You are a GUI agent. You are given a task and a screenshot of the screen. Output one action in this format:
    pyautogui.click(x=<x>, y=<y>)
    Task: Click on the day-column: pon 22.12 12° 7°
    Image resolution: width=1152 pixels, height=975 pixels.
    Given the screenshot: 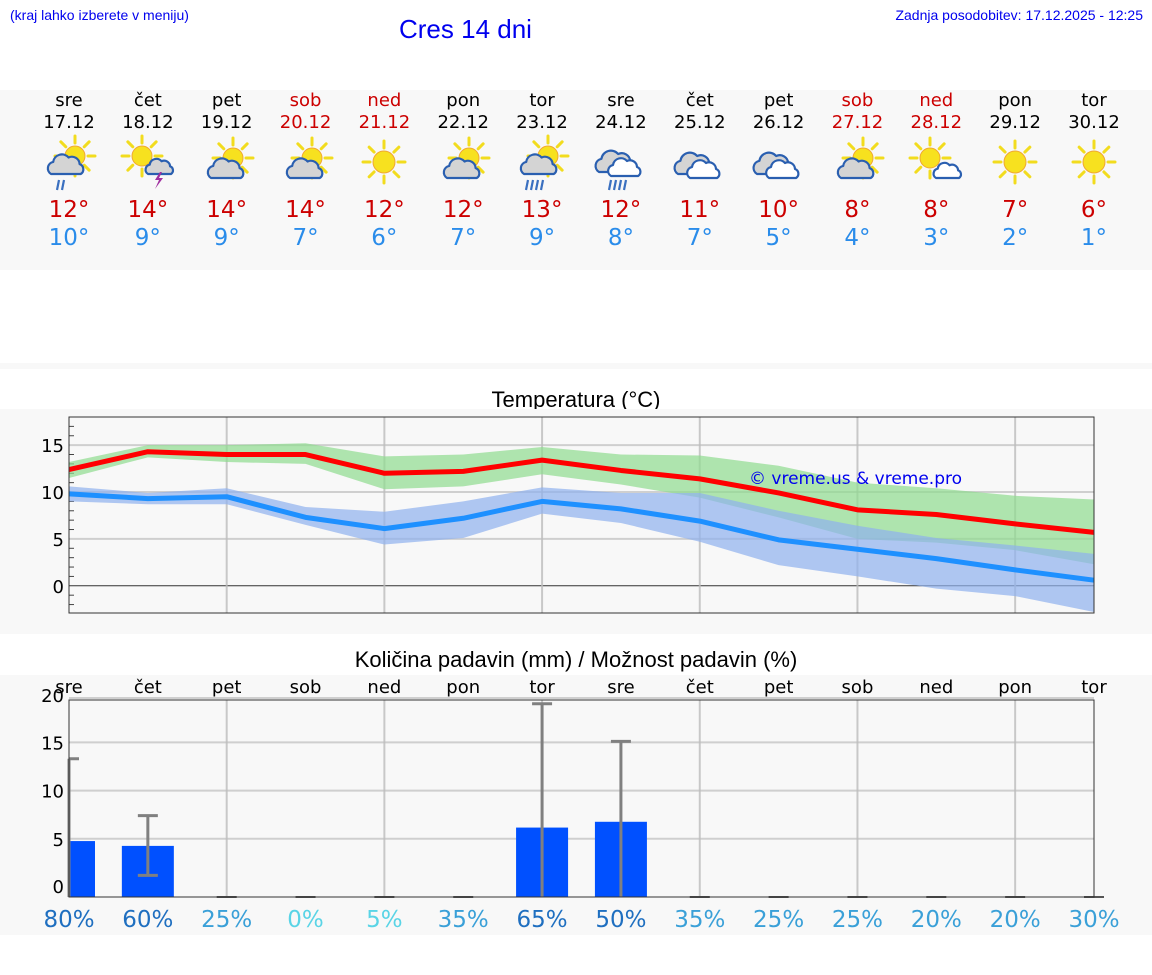 What is the action you would take?
    pyautogui.click(x=463, y=171)
    